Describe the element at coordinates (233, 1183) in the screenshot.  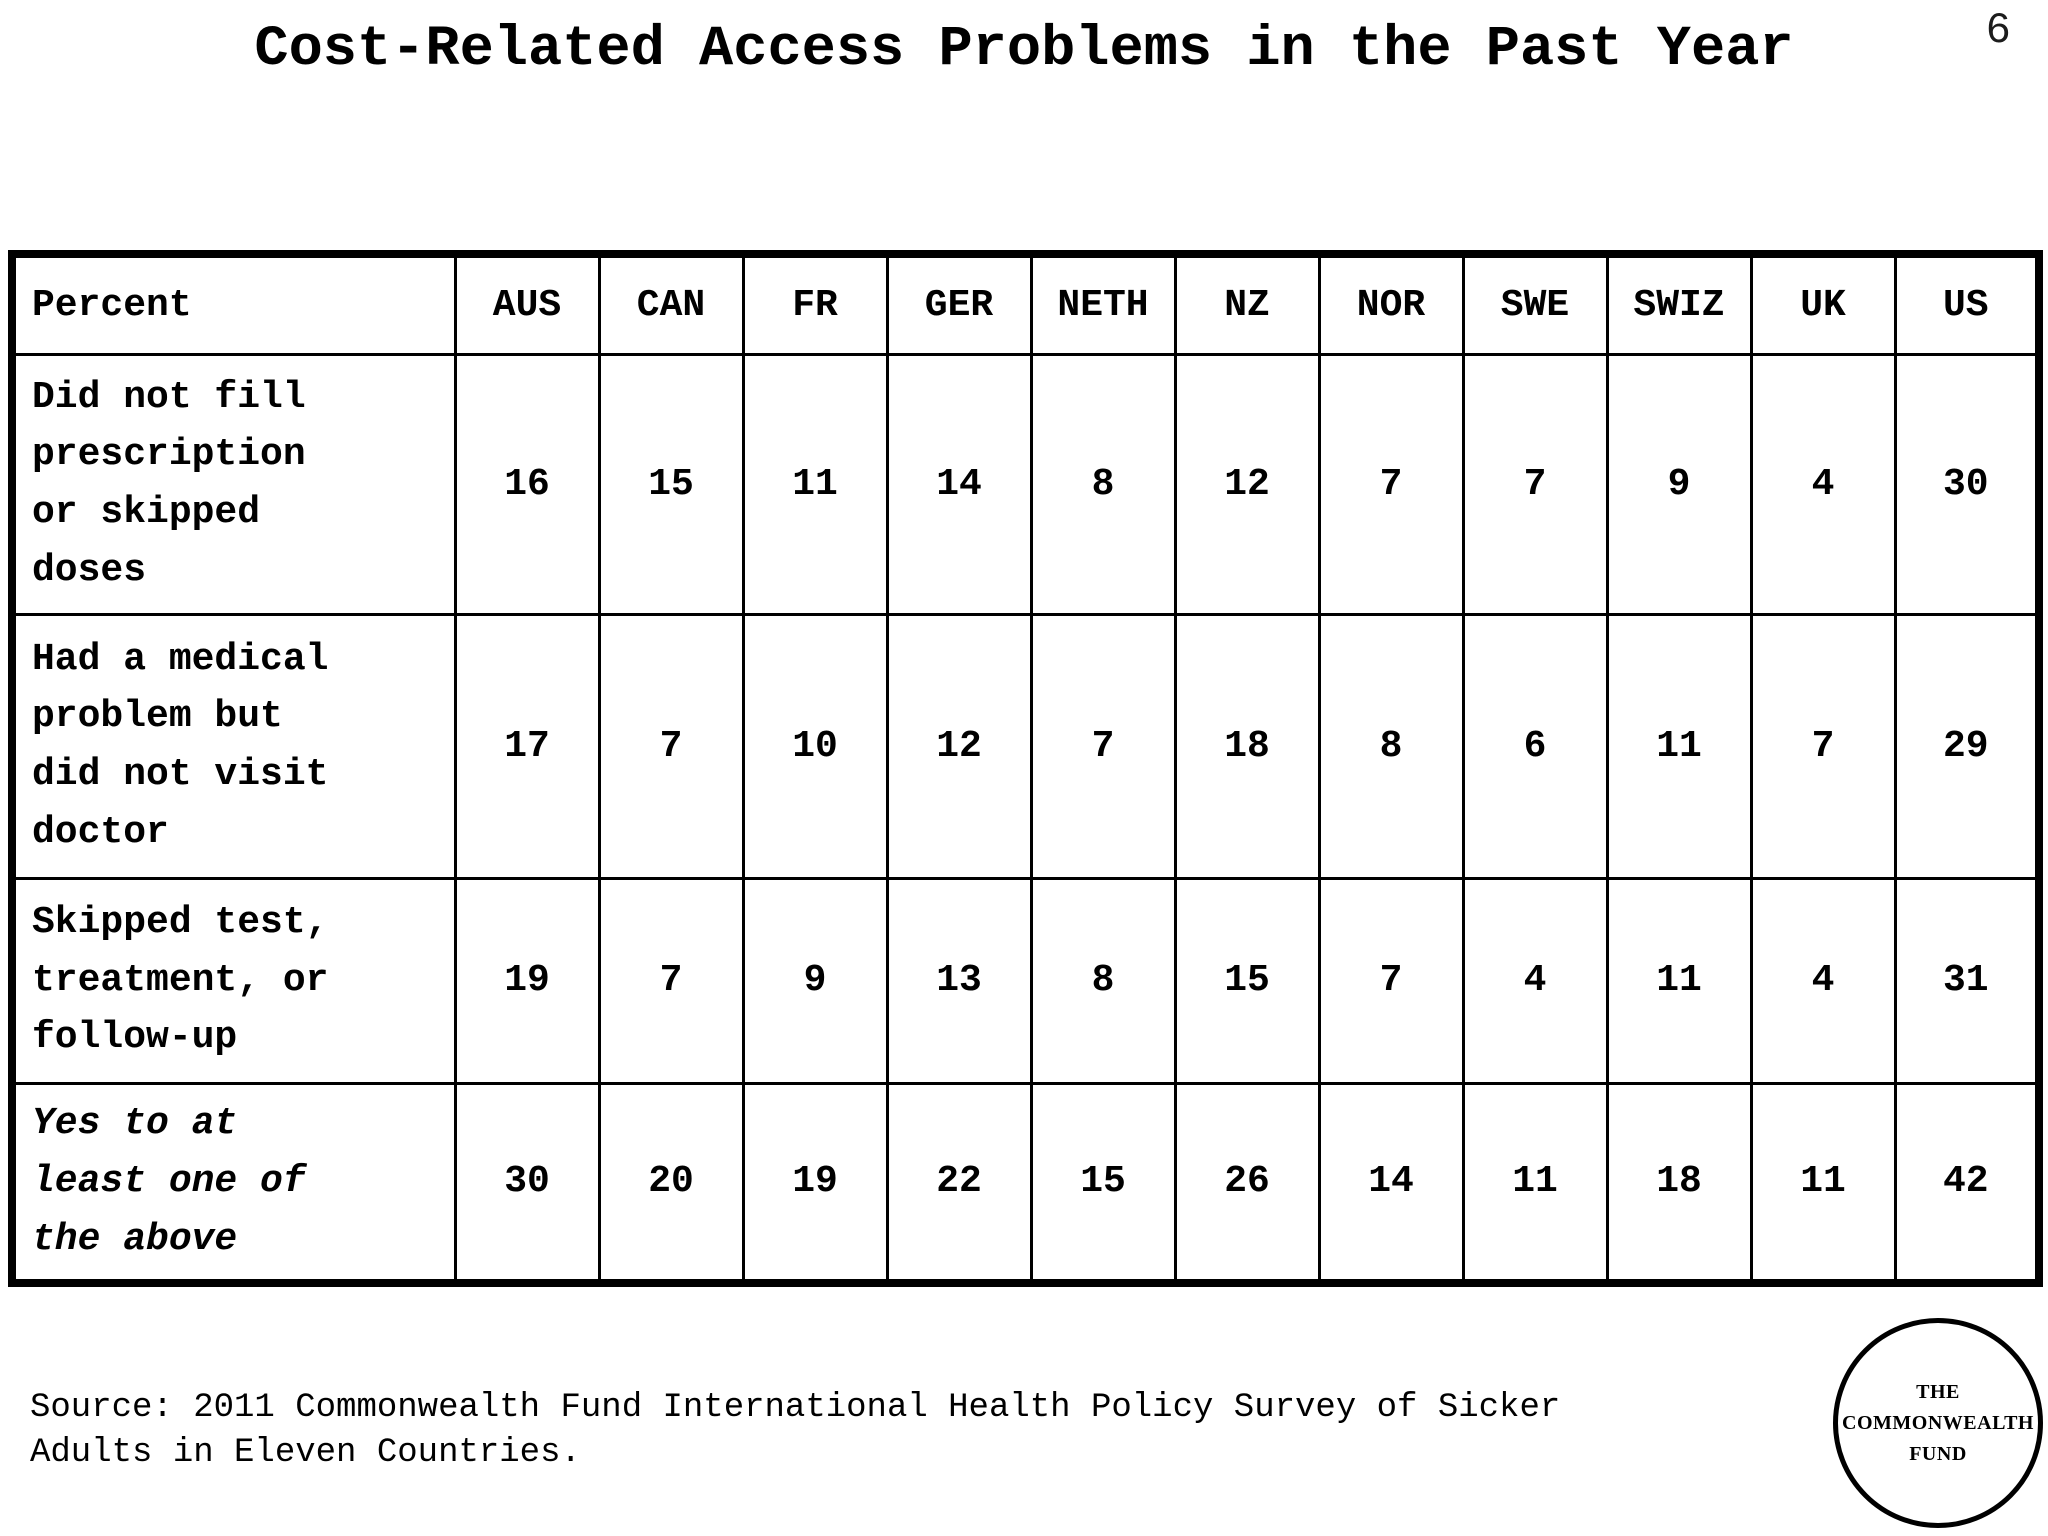
I see `row-label: Yes to at least one of the above` at that location.